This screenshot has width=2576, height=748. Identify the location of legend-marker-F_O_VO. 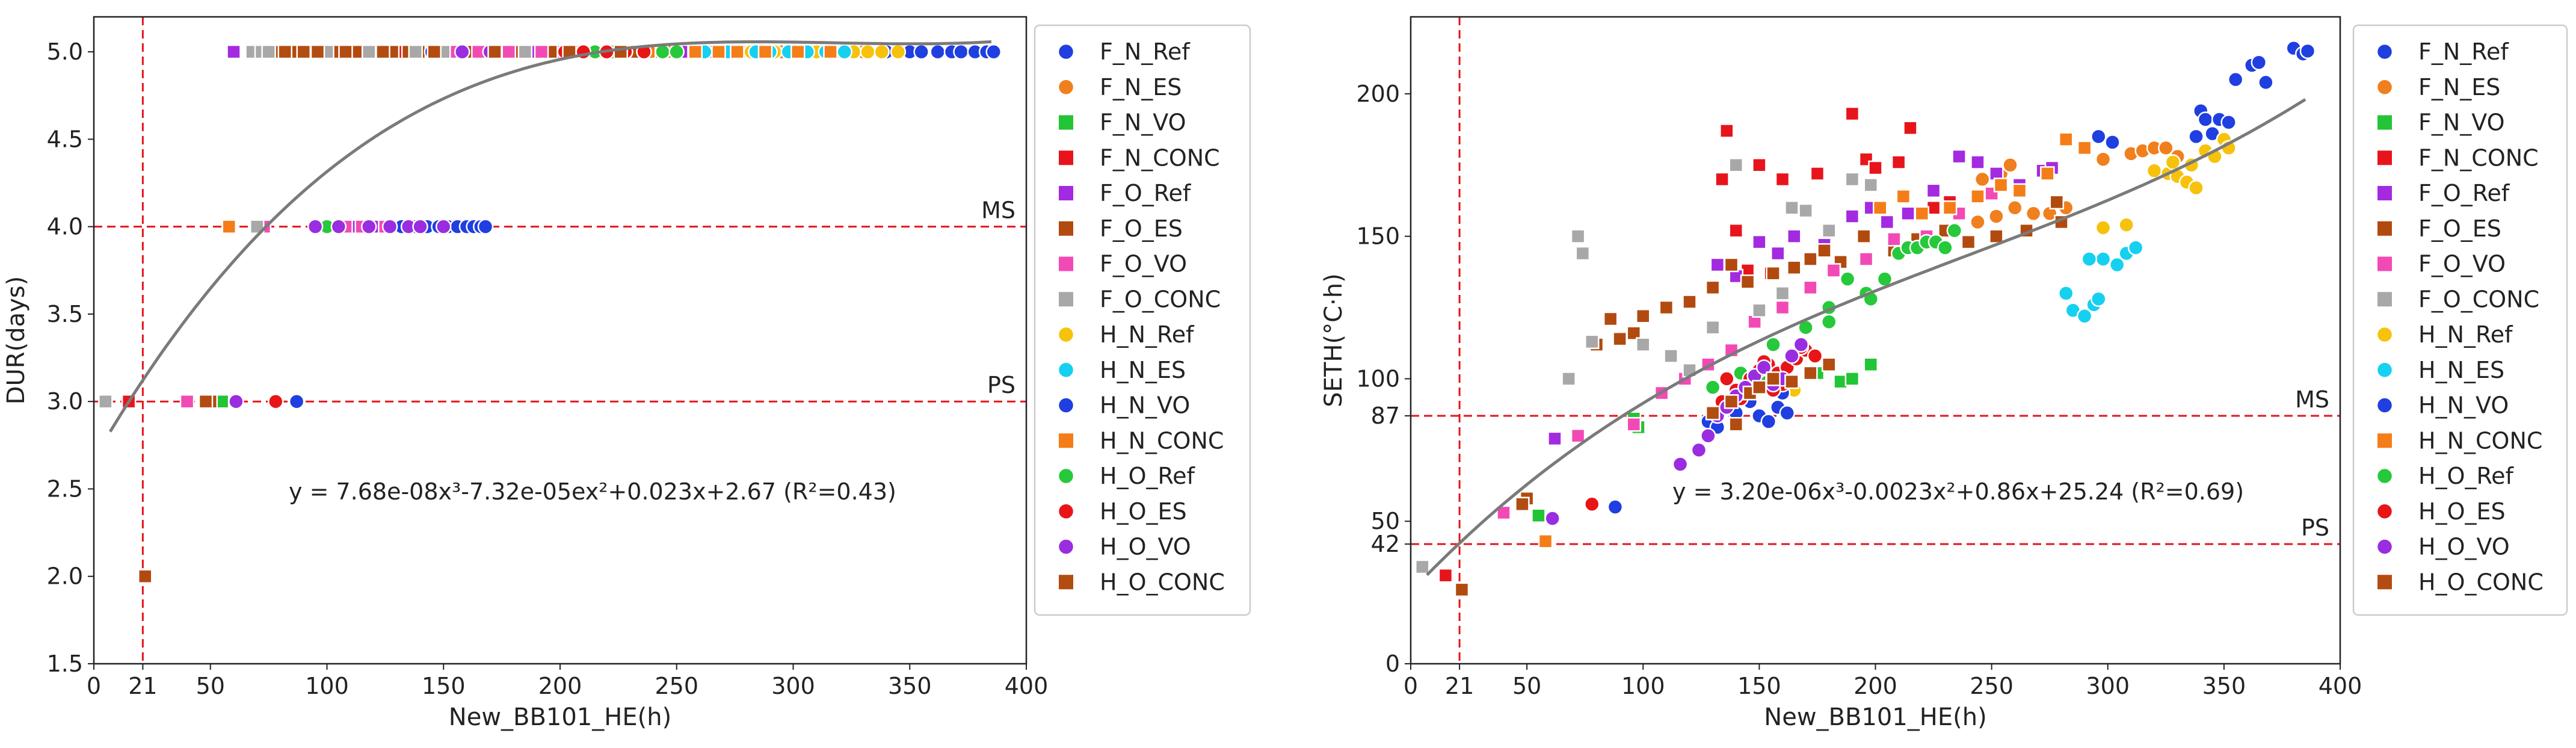
(1066, 263).